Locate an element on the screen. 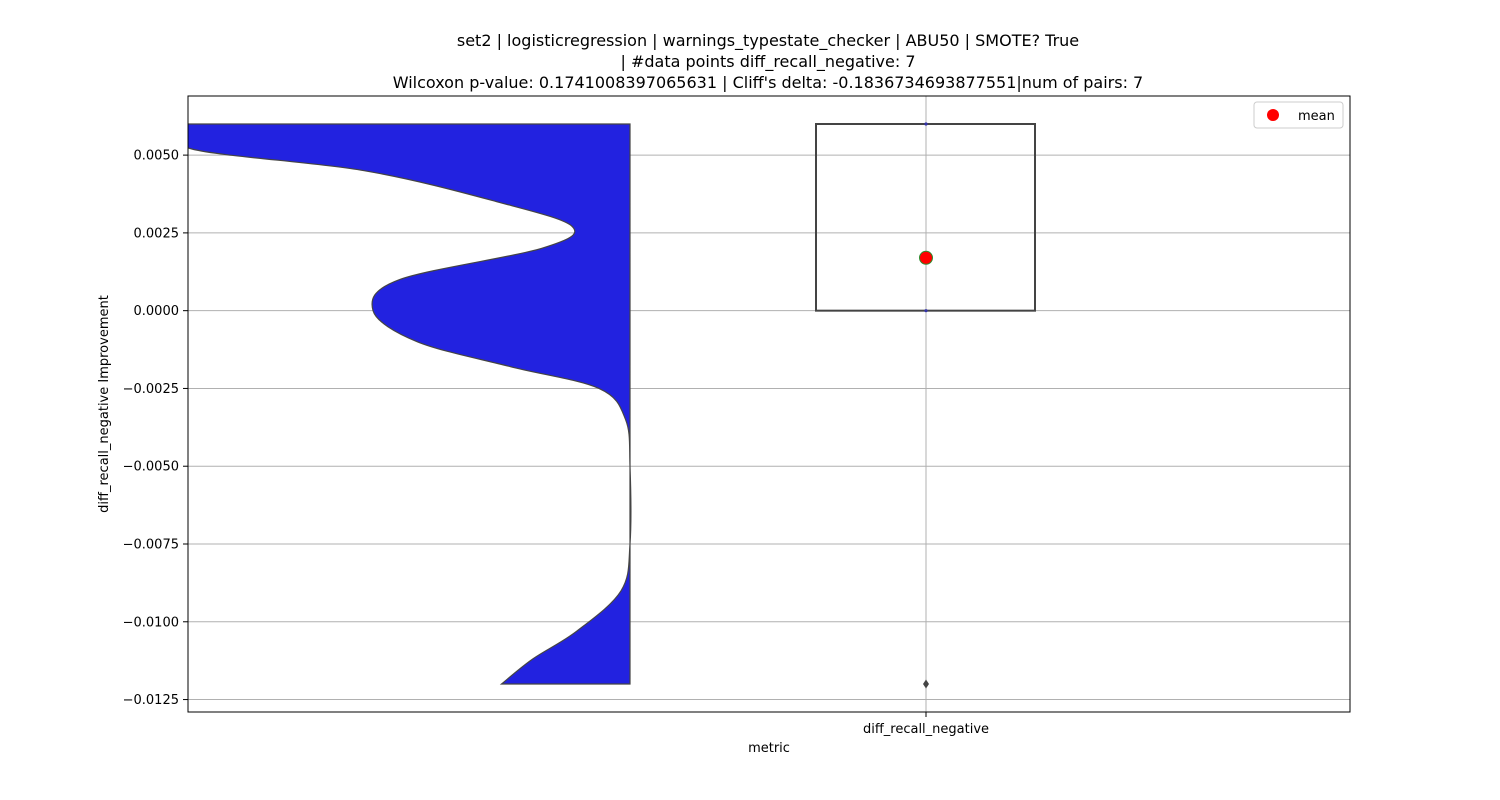 This screenshot has height=800, width=1500. mean-marker is located at coordinates (926, 257).